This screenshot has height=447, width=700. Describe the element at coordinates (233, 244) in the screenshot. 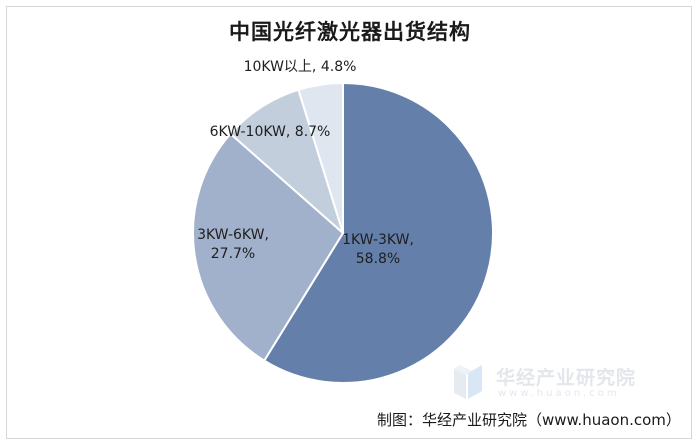

I see `slice-label-2: 3KW-6KW, 27.7%` at that location.